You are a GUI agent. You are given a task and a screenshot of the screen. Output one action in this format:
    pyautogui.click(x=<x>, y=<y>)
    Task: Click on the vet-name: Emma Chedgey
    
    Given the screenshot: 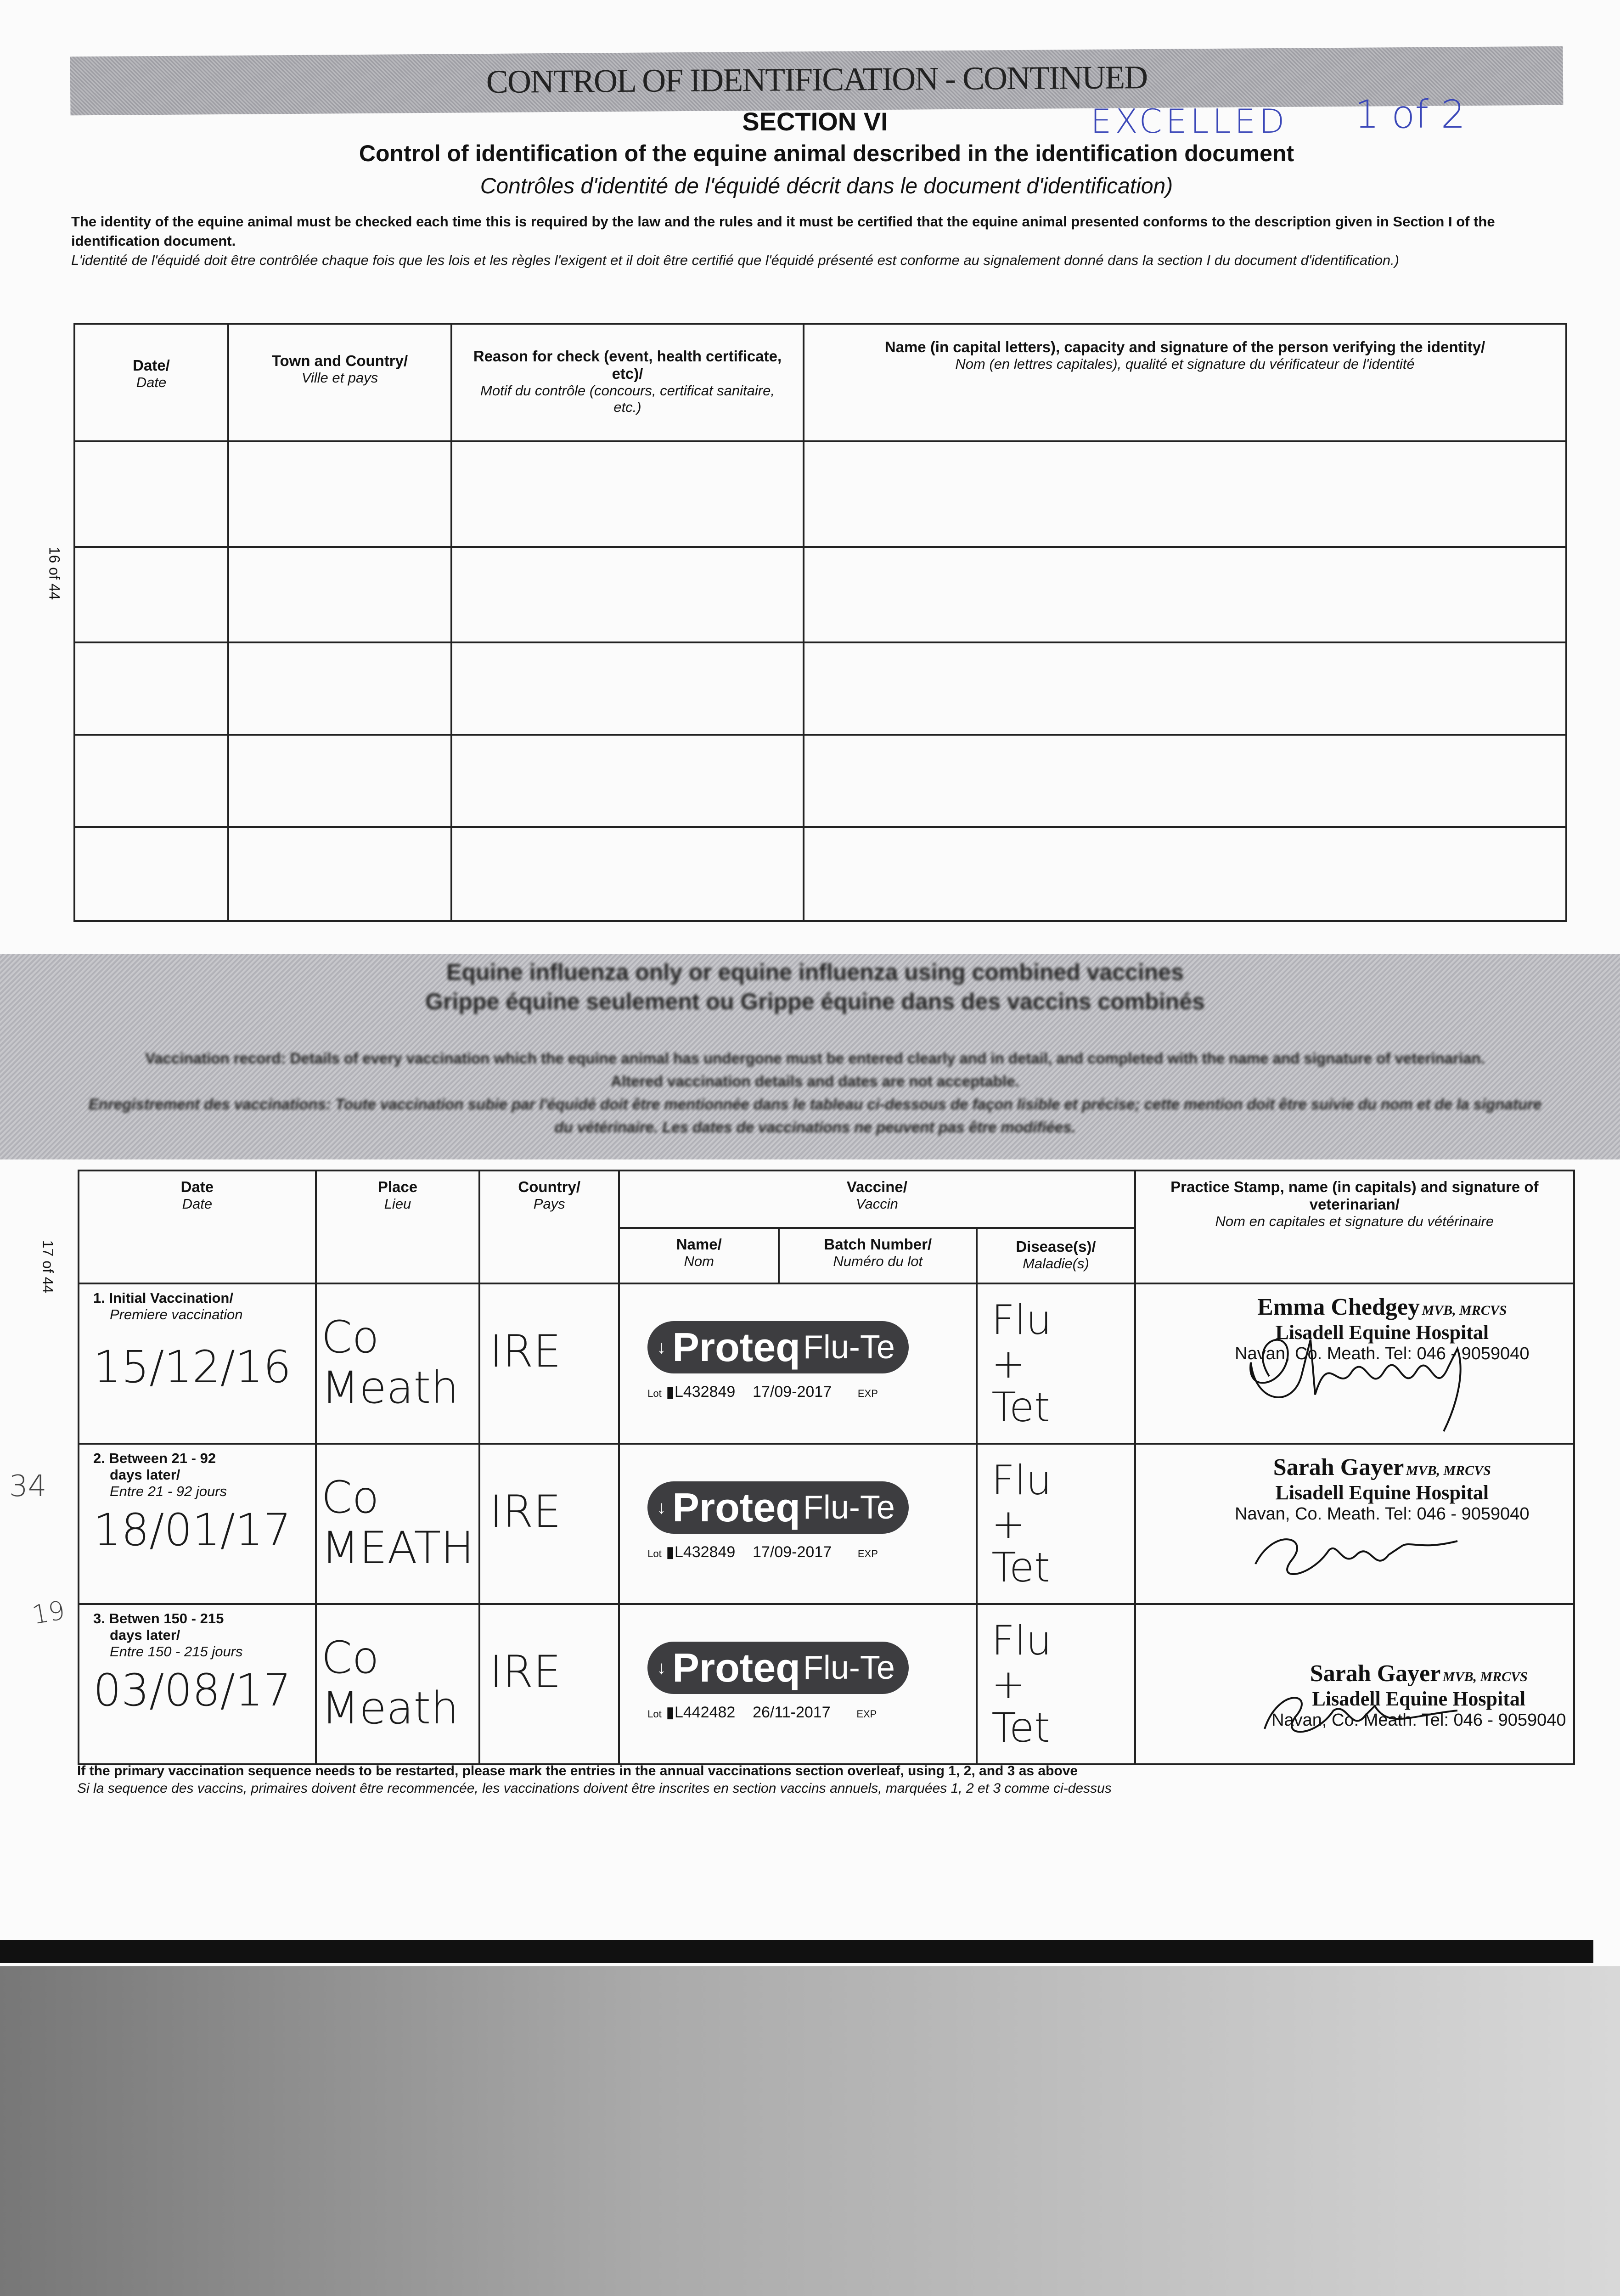 What is the action you would take?
    pyautogui.click(x=1338, y=1307)
    